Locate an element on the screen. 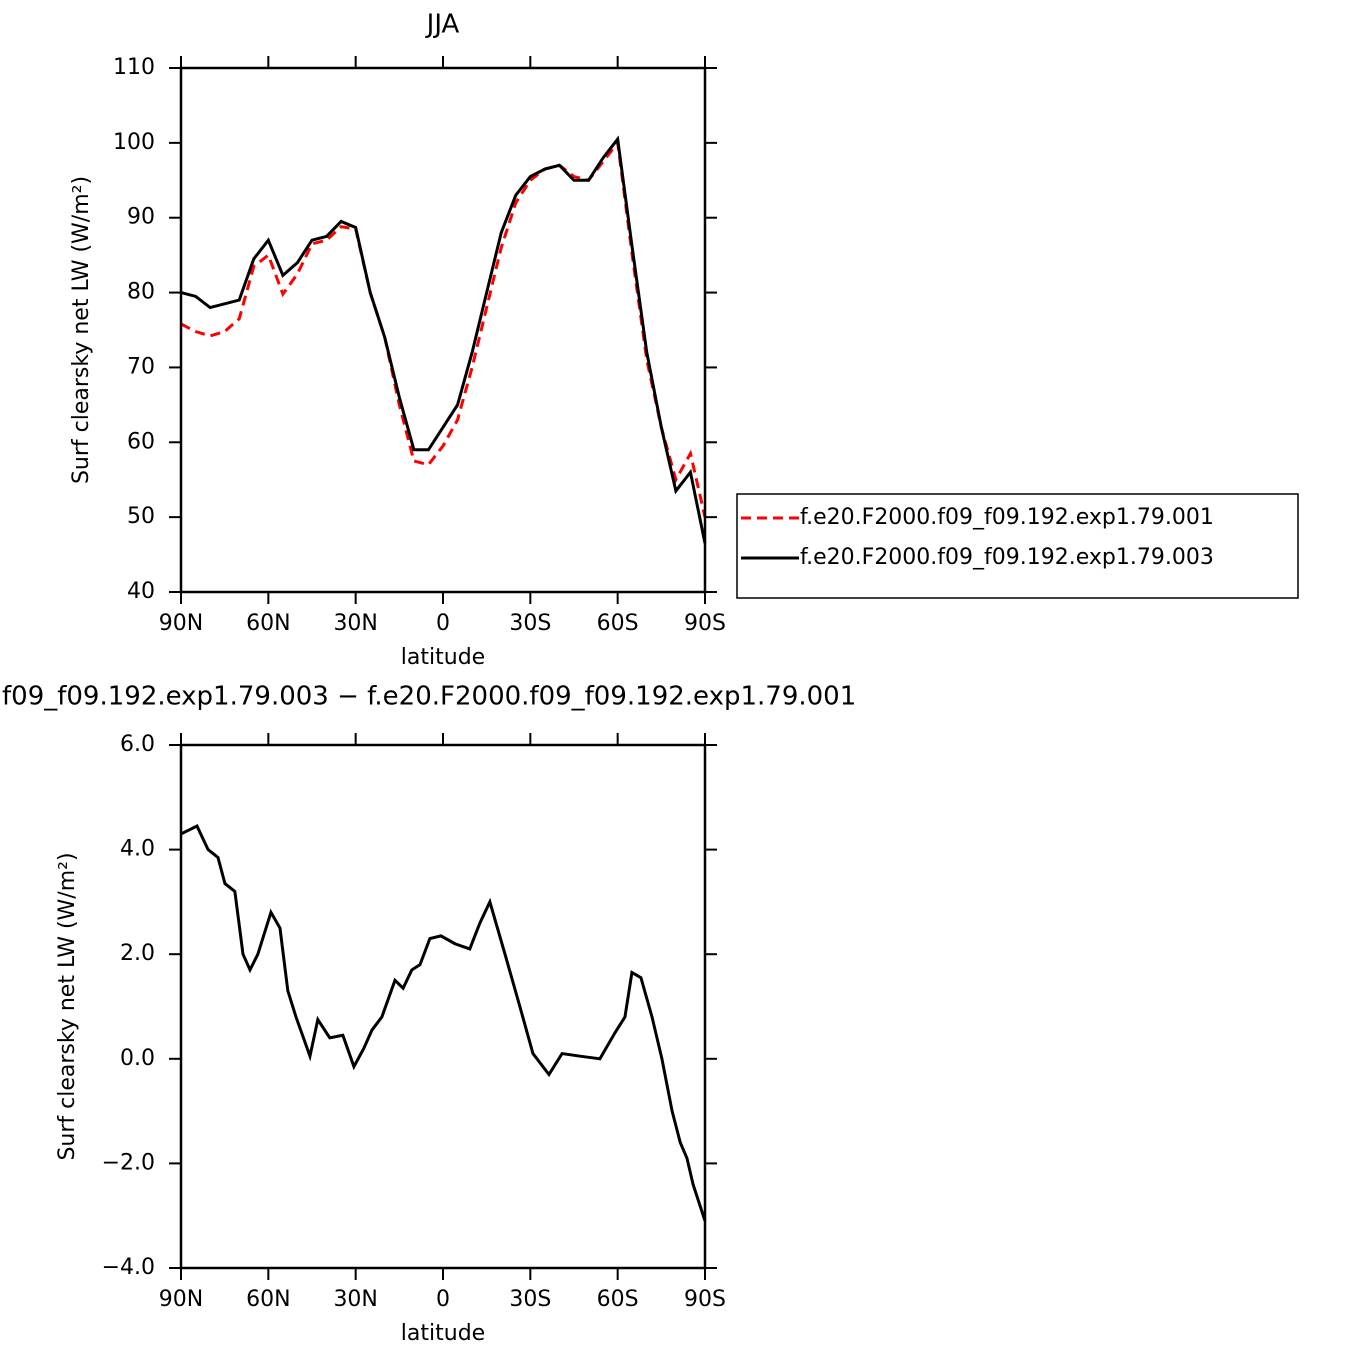 This screenshot has width=1366, height=1363. chart-title: JJA is located at coordinates (442, 25).